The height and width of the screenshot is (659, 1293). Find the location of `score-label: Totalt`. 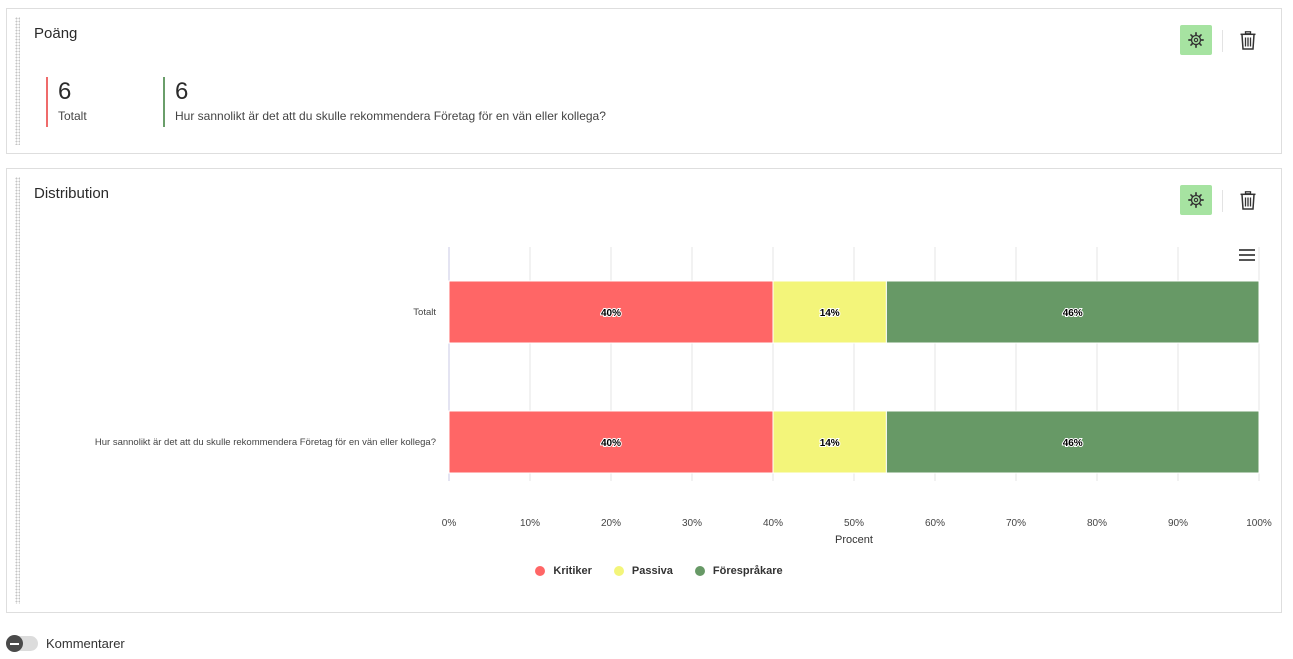

score-label: Totalt is located at coordinates (72, 116).